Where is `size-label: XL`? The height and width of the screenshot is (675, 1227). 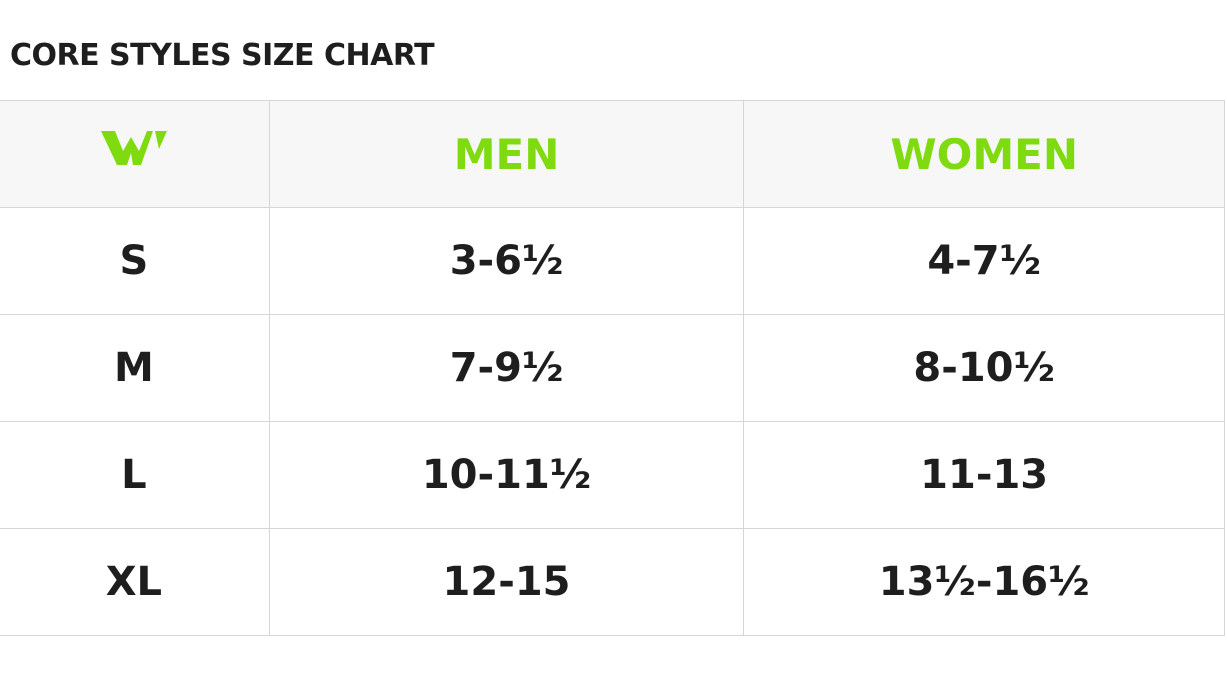 size-label: XL is located at coordinates (135, 582).